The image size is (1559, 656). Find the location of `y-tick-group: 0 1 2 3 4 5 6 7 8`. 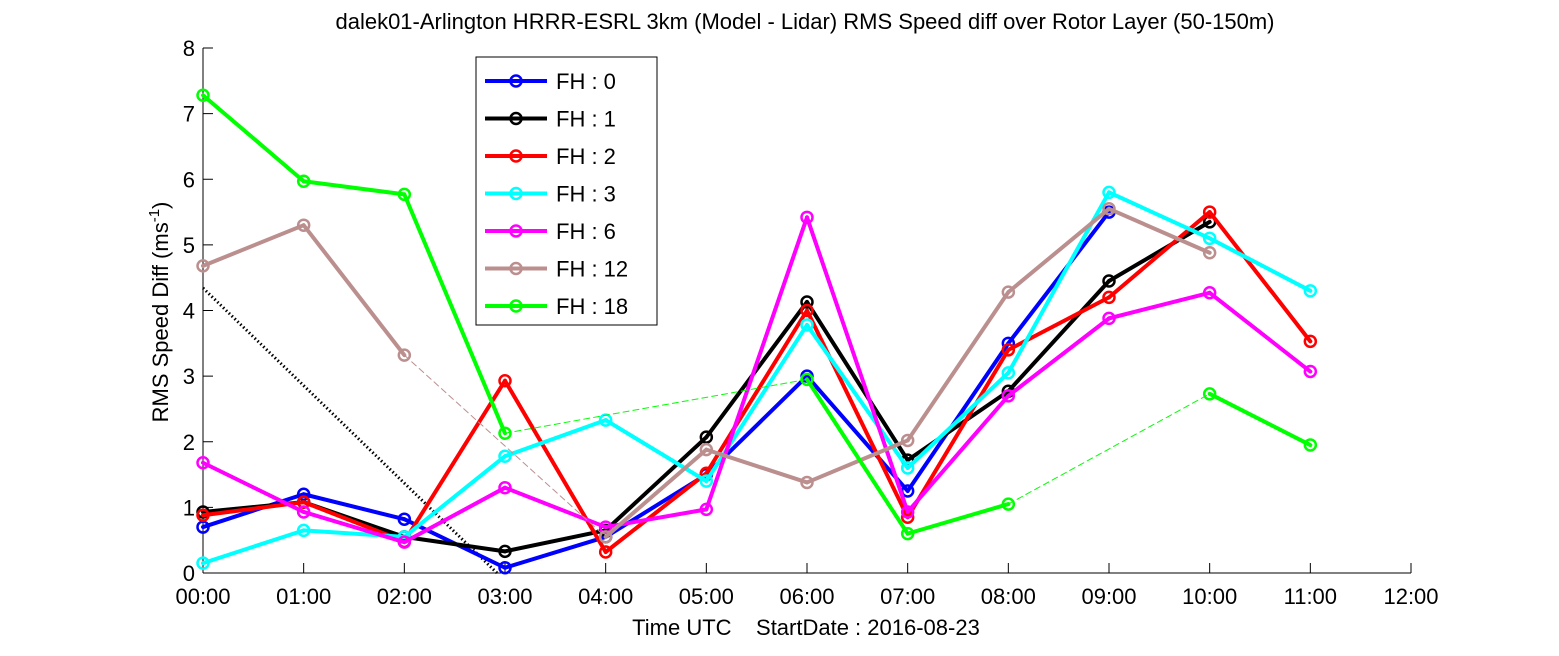

y-tick-group: 0 1 2 3 4 5 6 7 8 is located at coordinates (198, 311).